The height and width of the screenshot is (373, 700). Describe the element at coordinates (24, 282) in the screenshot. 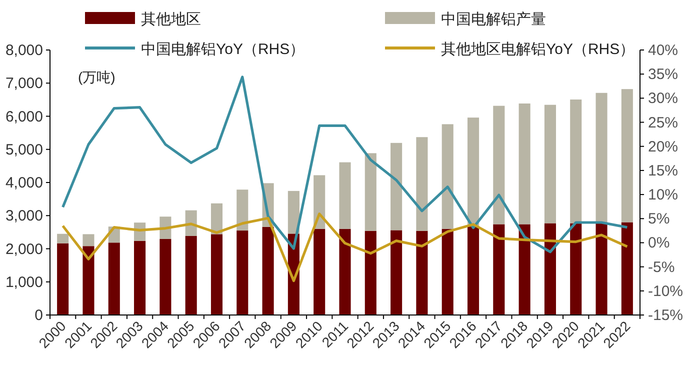

I see `y-tick-label: 1,000` at that location.